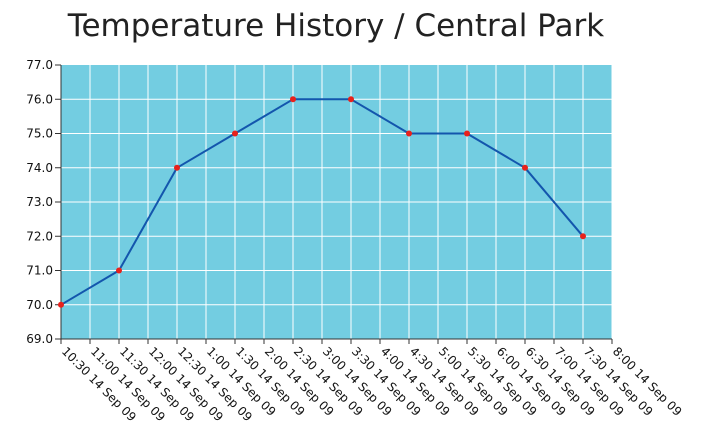  I want to click on y-tick-label: 74.0, so click(39, 168).